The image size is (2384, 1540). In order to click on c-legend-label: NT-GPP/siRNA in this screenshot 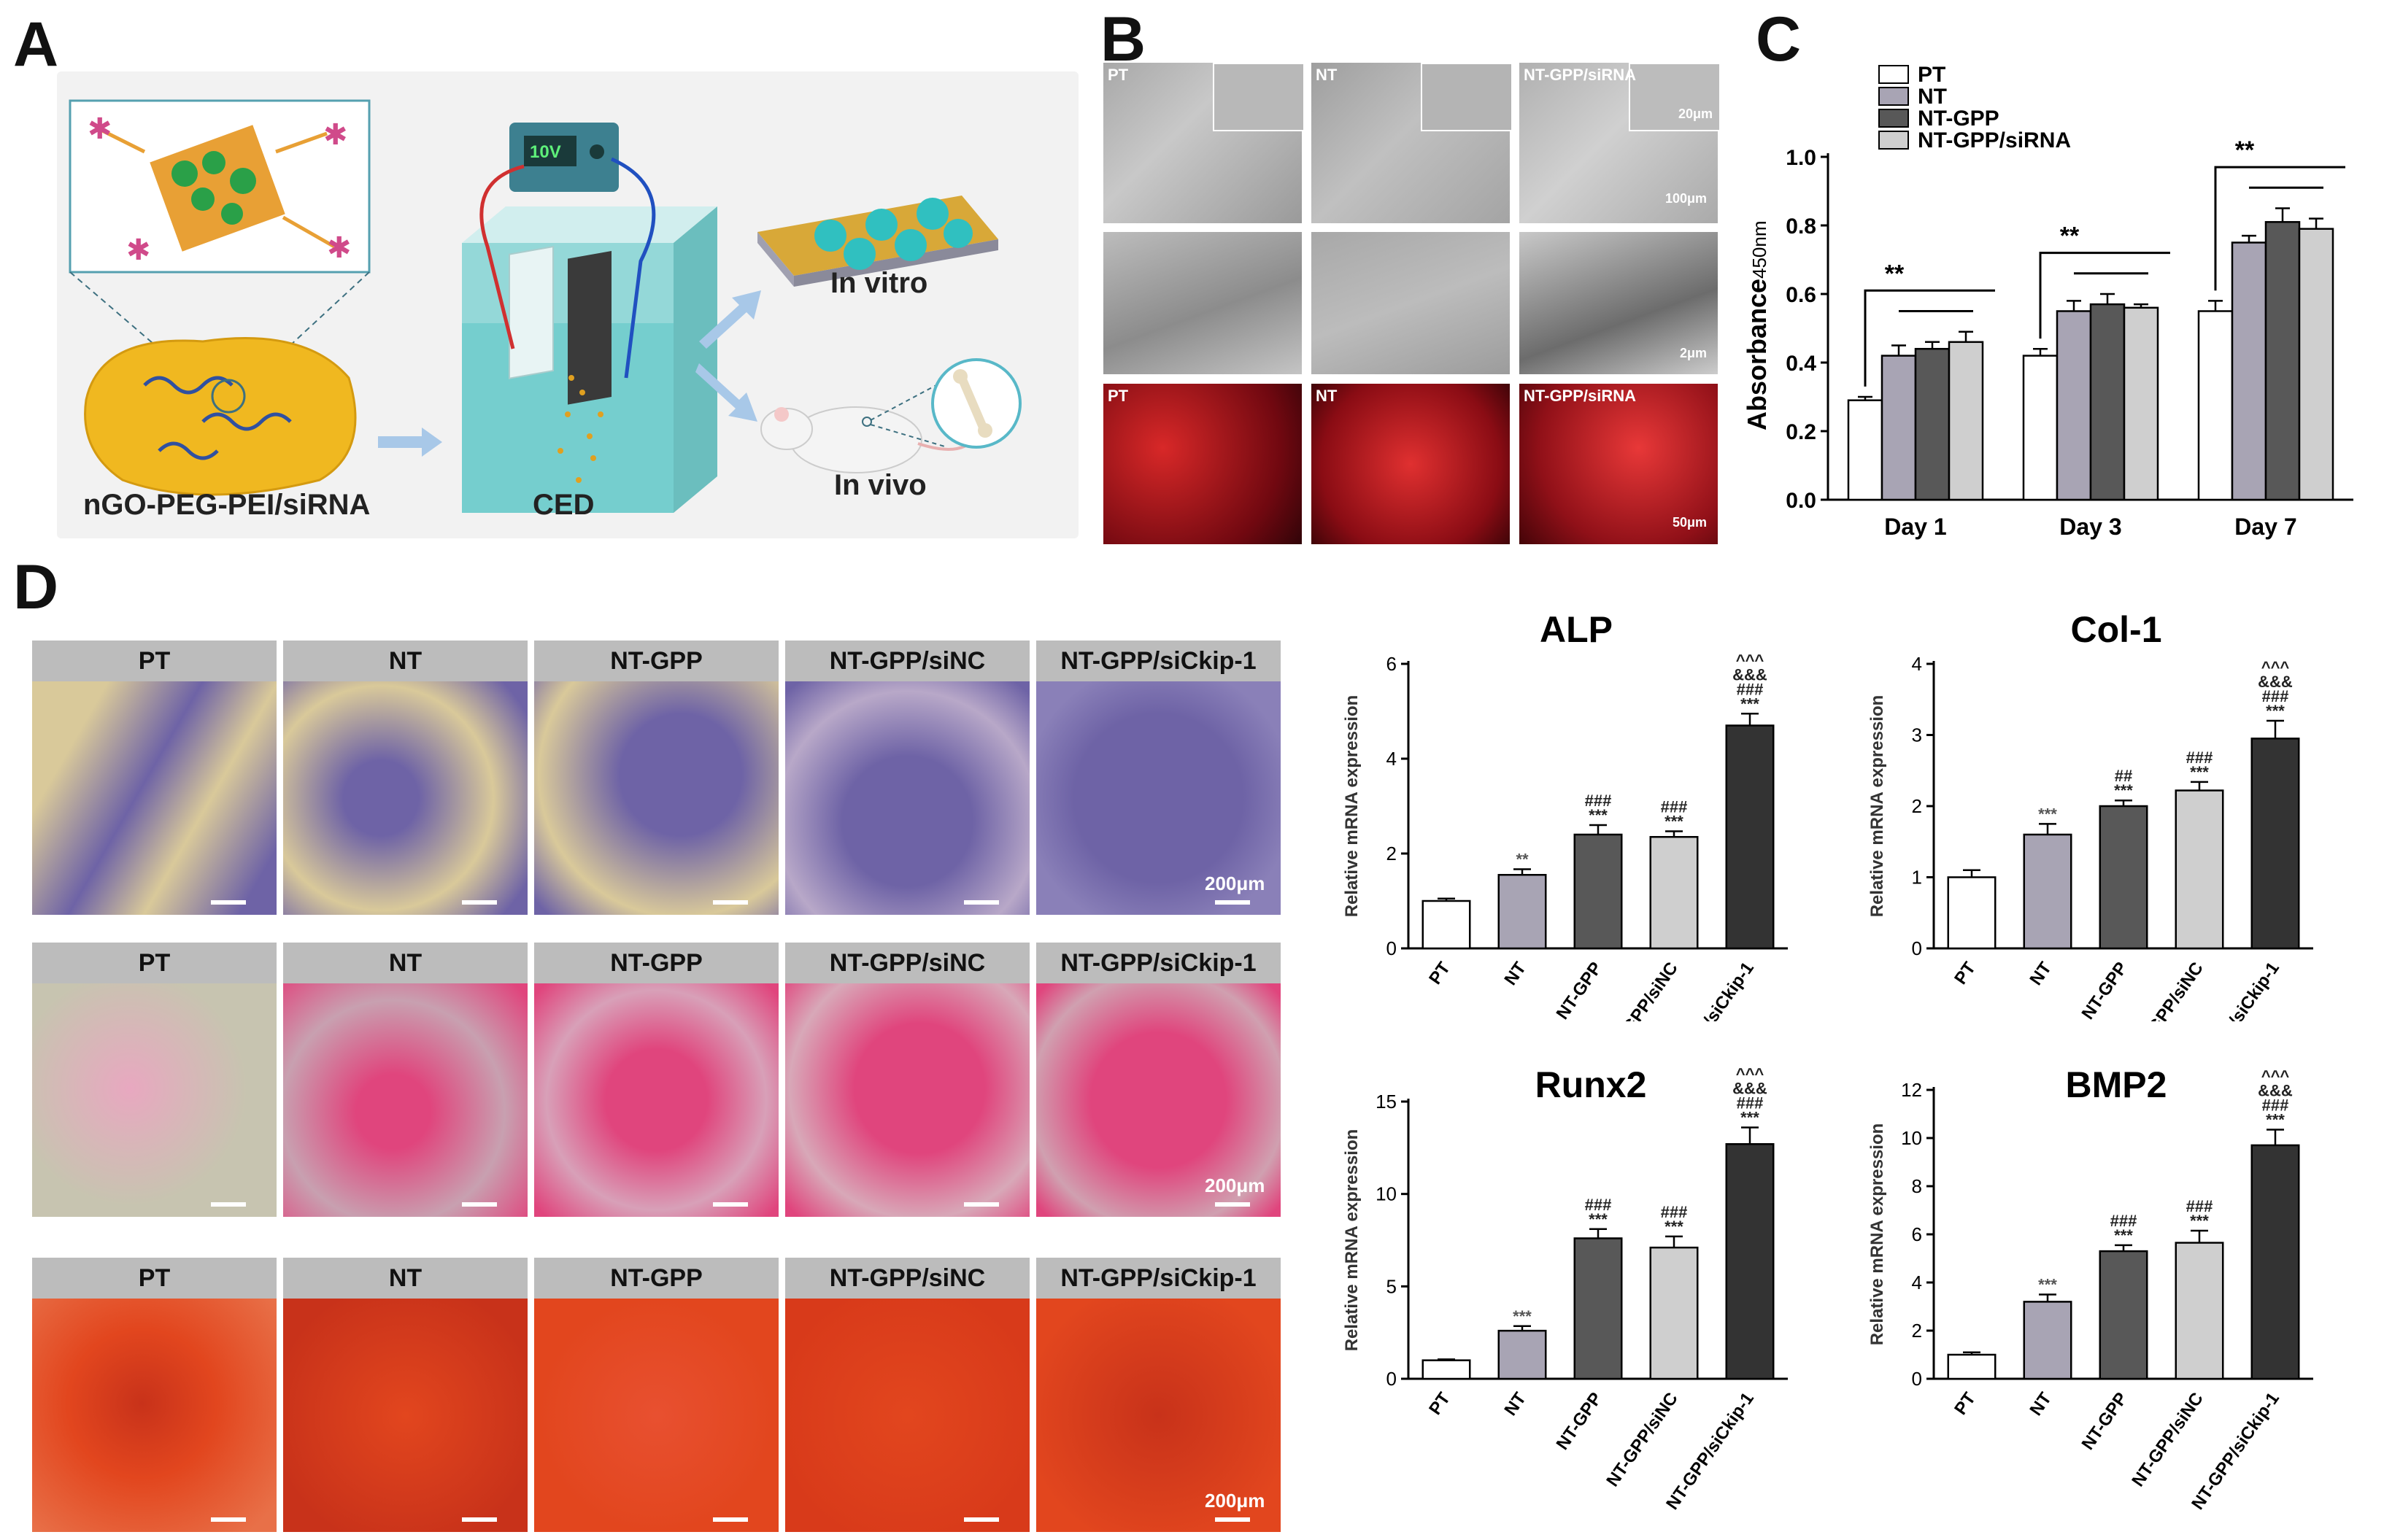, I will do `click(1994, 140)`.